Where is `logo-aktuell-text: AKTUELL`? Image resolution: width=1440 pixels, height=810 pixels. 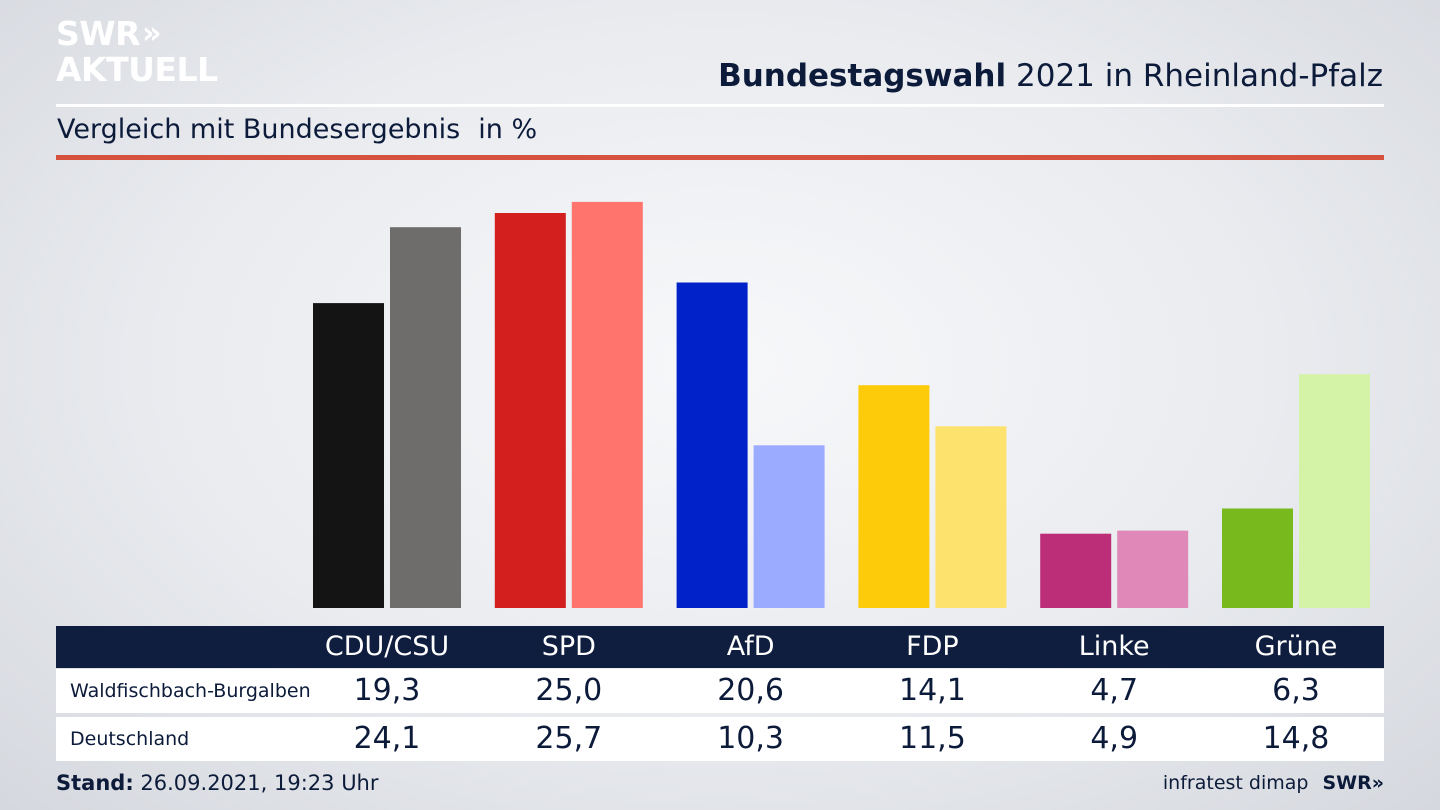
logo-aktuell-text: AKTUELL is located at coordinates (137, 69).